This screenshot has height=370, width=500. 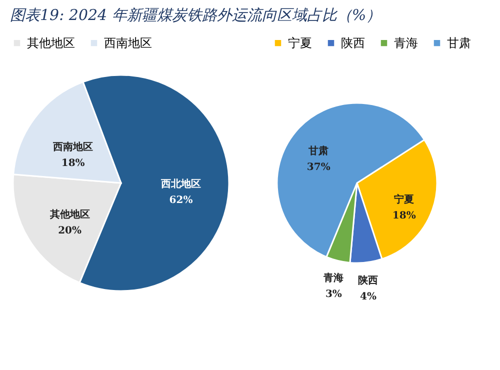 I want to click on legend-label: 甘肃, so click(x=459, y=43).